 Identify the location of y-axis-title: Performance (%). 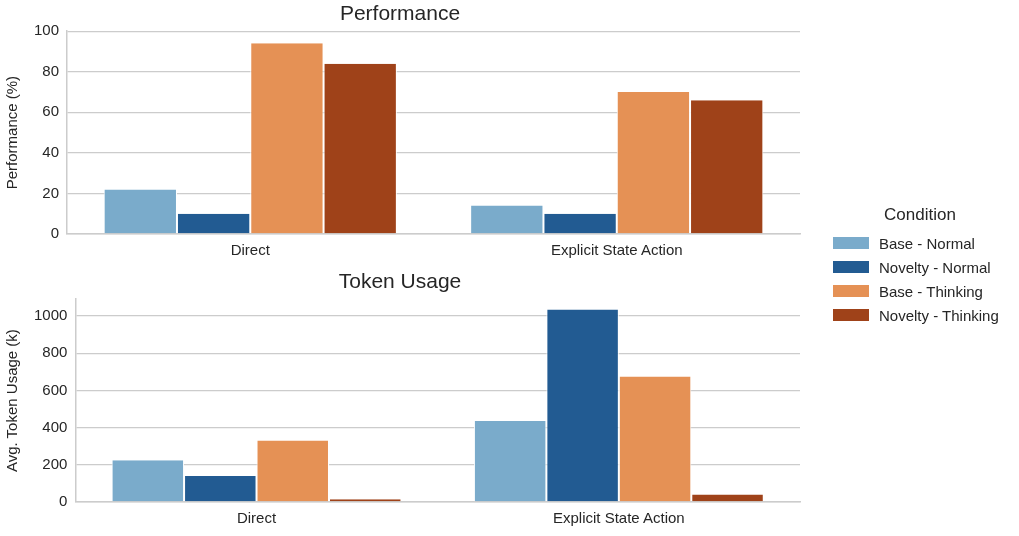
(12, 132).